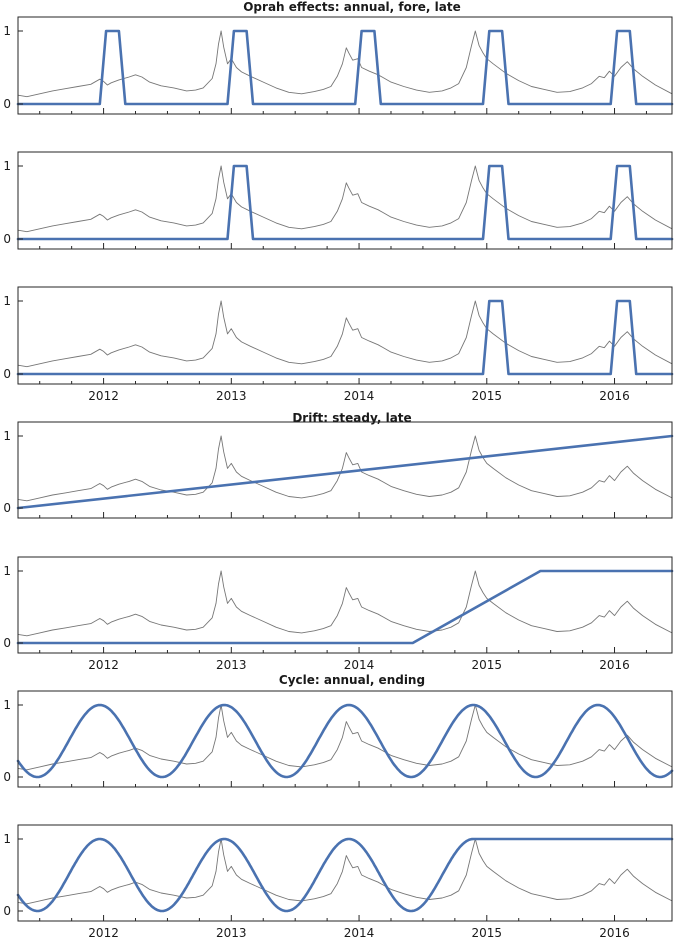 This screenshot has width=676, height=942. I want to click on panel-oprah-fore: 01, so click(338, 200).